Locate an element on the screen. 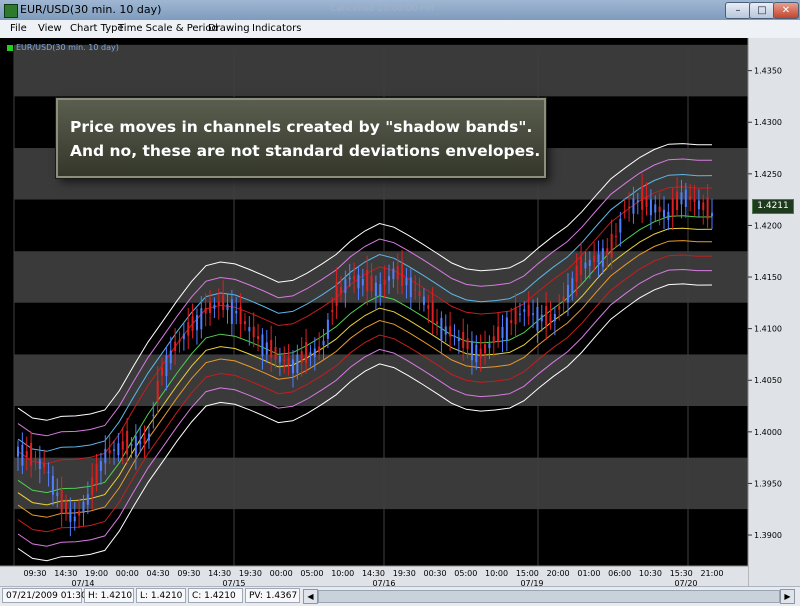 The height and width of the screenshot is (606, 800). price-axis-label: 1.4100 is located at coordinates (768, 329).